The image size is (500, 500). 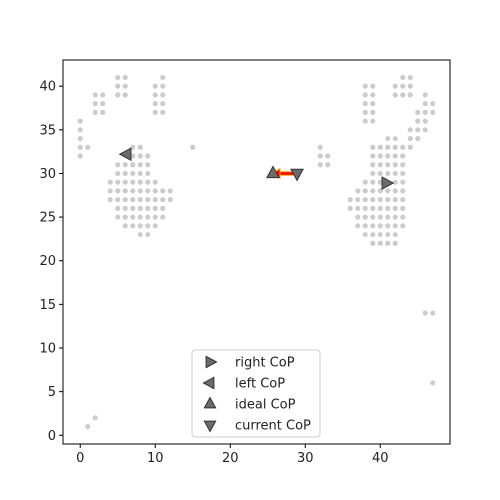 I want to click on cop-markers, so click(x=256, y=168).